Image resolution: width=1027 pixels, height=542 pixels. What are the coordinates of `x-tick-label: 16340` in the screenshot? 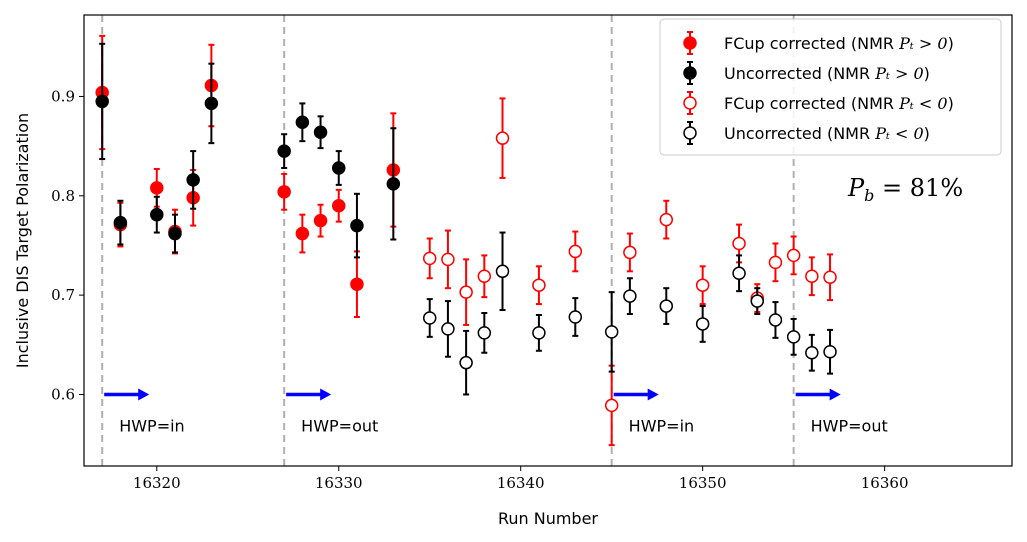 It's located at (521, 483).